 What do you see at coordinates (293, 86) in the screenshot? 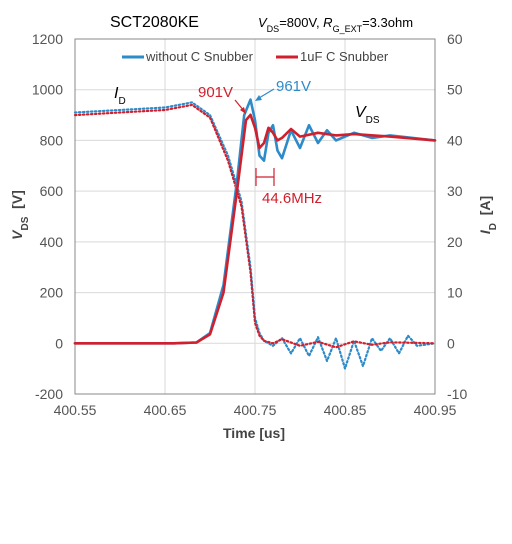
I see `annotation-peak-blue: 961V` at bounding box center [293, 86].